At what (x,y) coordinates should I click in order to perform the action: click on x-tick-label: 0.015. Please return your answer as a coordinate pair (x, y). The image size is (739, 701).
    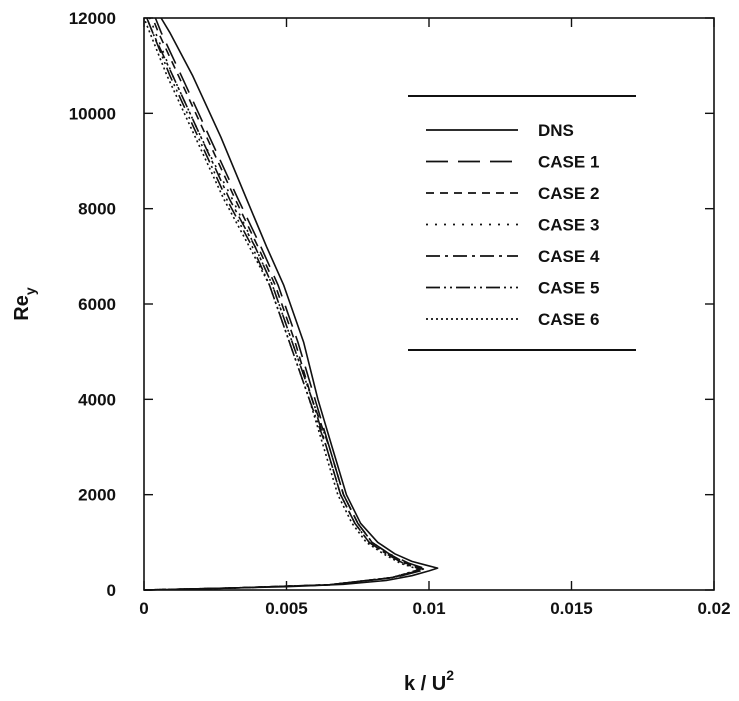
    Looking at the image, I should click on (571, 608).